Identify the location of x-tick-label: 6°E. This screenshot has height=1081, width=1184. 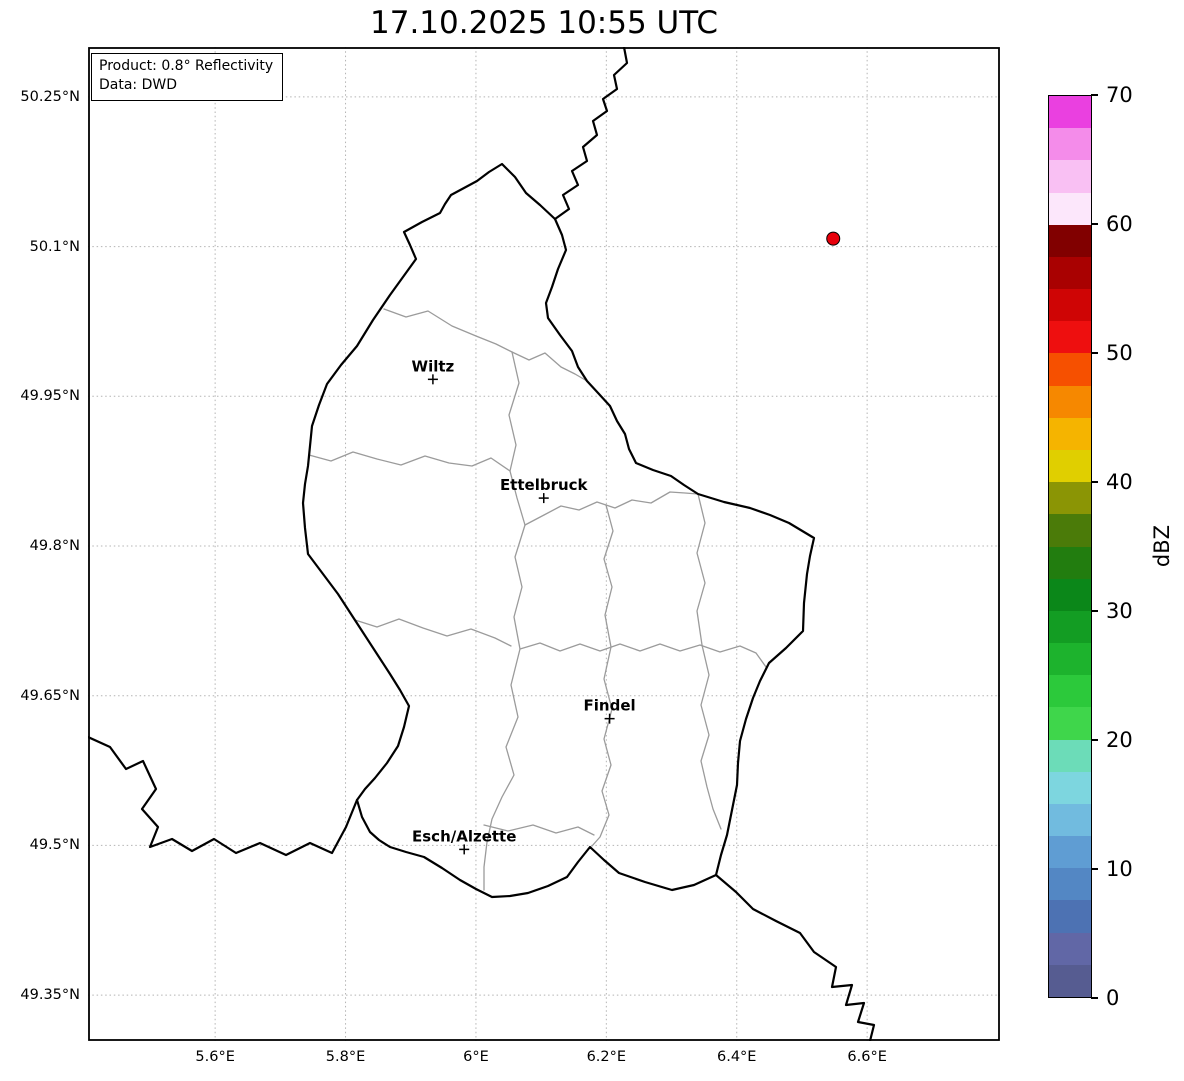
(476, 1057).